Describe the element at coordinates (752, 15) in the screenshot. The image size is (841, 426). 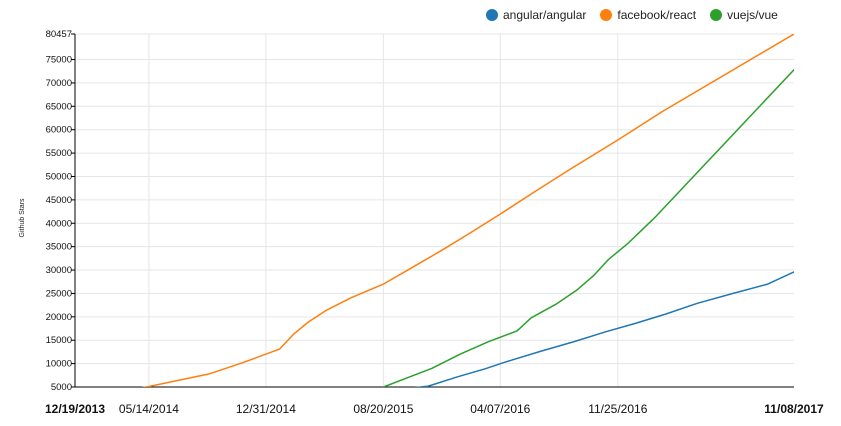
I see `legend-label-vue: vuejs/vue` at that location.